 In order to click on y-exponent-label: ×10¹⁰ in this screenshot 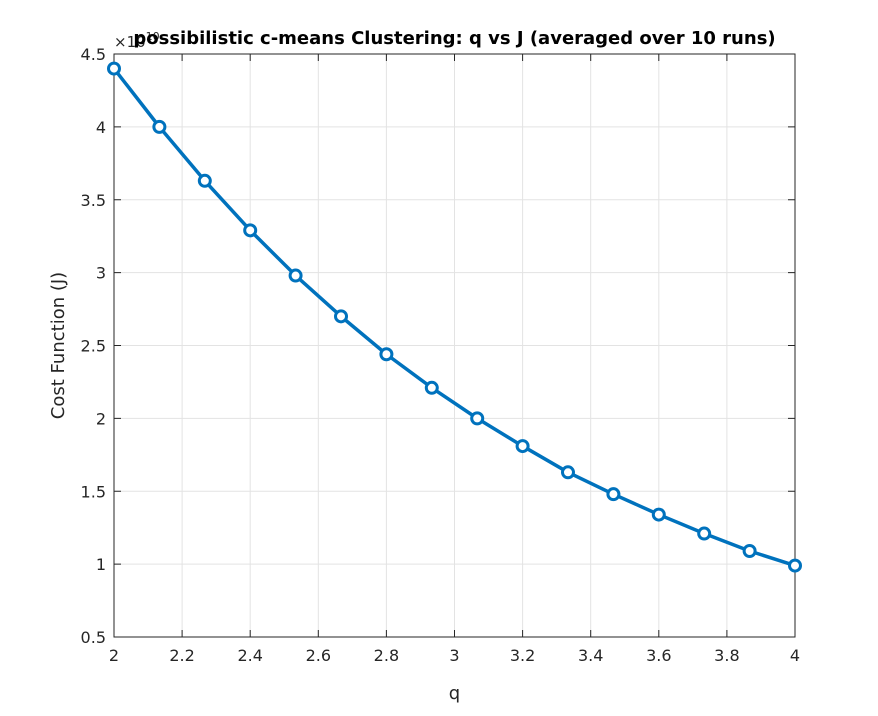, I will do `click(137, 40)`.